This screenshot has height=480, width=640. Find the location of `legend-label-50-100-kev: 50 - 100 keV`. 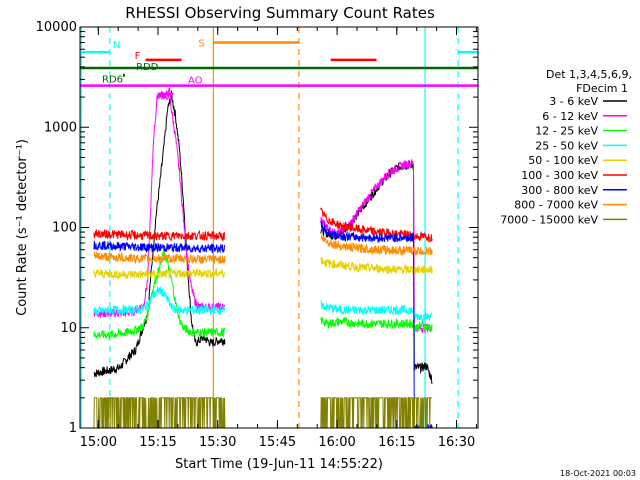

legend-label-50-100-kev: 50 - 100 keV is located at coordinates (563, 160).